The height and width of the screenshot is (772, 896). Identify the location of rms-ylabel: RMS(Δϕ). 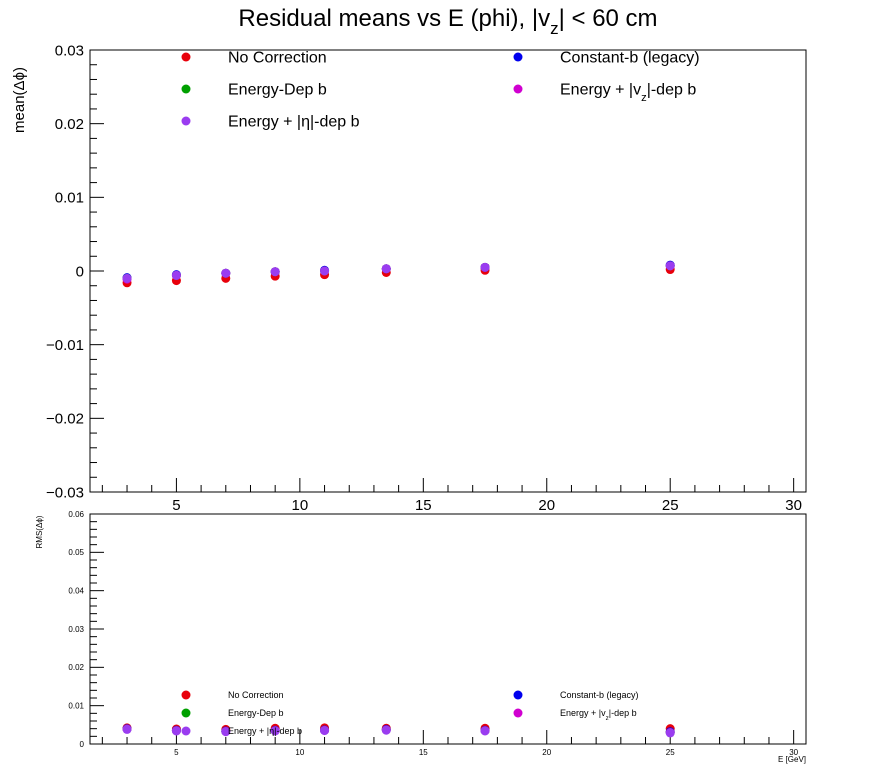
(39, 531).